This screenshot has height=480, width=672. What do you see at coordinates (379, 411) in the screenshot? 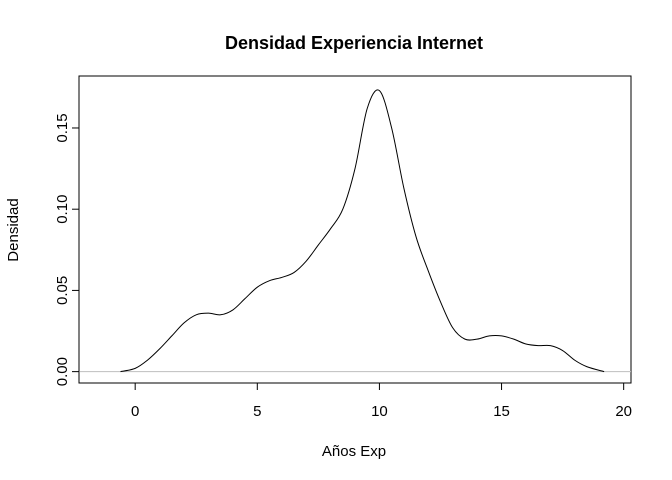
I see `x-tick-label: 10` at bounding box center [379, 411].